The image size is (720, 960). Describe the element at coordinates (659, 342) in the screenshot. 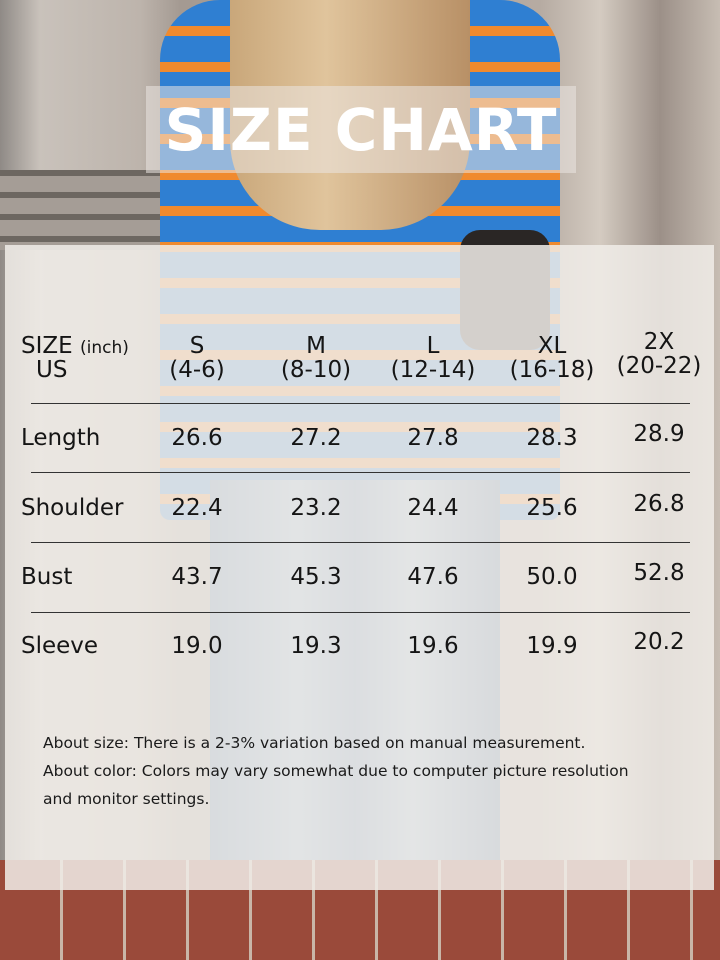

I see `column-header-size: 2X` at that location.